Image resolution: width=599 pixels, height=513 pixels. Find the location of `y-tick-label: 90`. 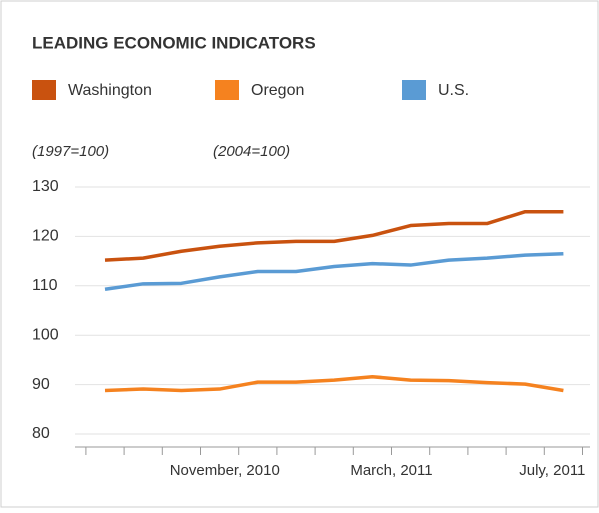

y-tick-label: 90 is located at coordinates (41, 384).